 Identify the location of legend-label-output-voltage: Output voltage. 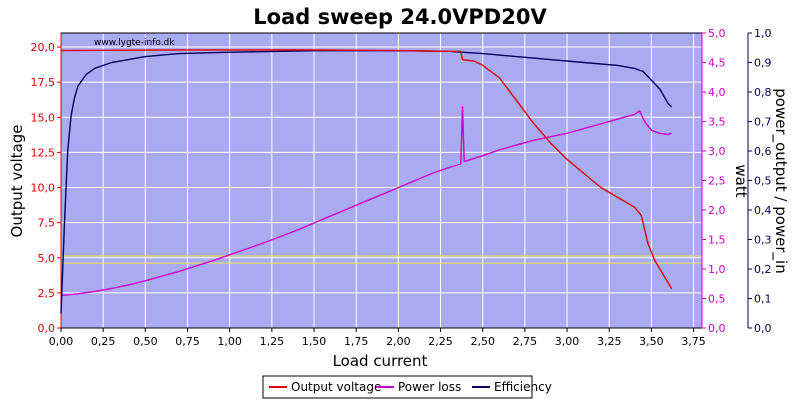
(336, 387).